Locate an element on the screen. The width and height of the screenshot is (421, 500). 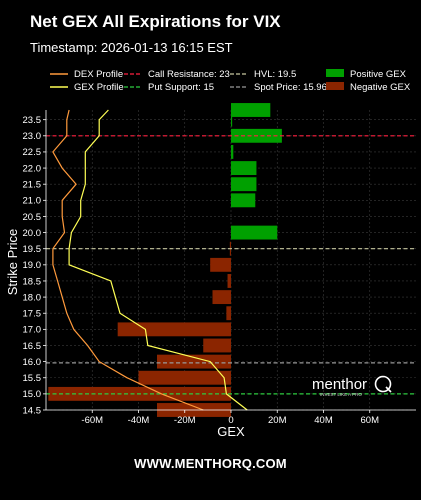
y-tick-label-5: 17.0 is located at coordinates (32, 330).